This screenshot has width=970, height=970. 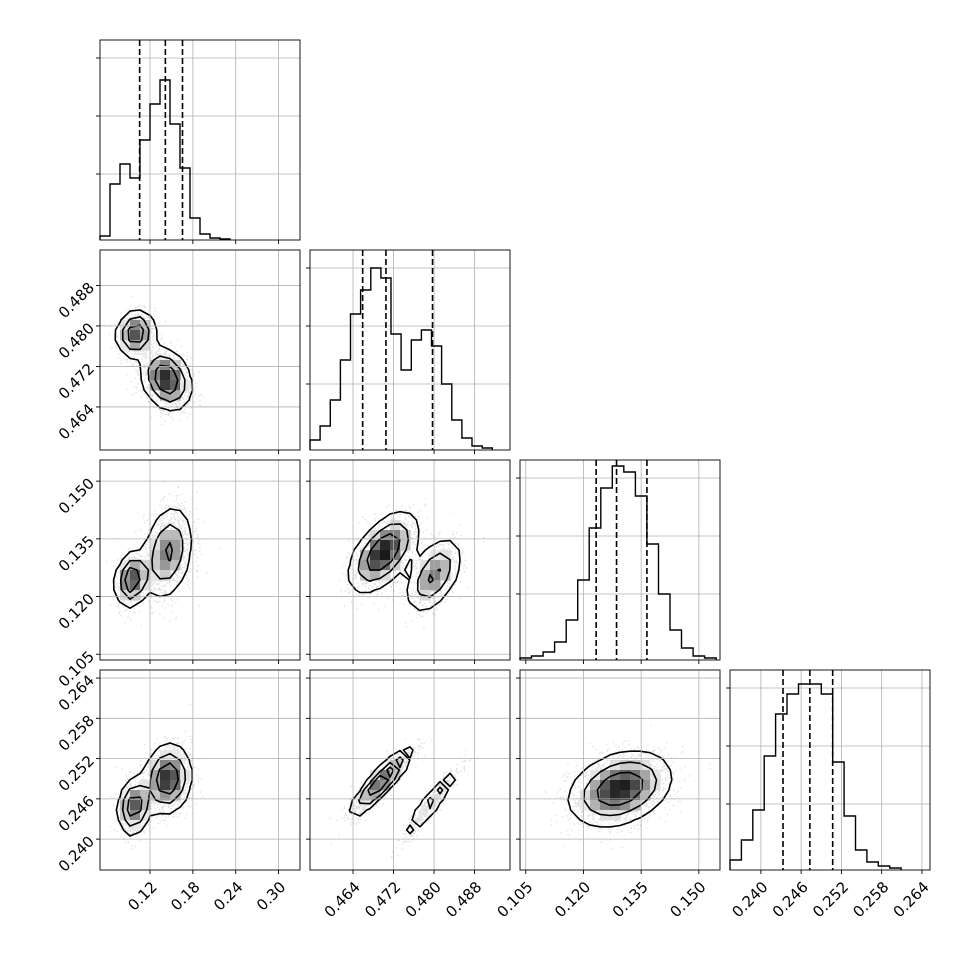 I want to click on x-tick-label: 0.488, so click(x=463, y=899).